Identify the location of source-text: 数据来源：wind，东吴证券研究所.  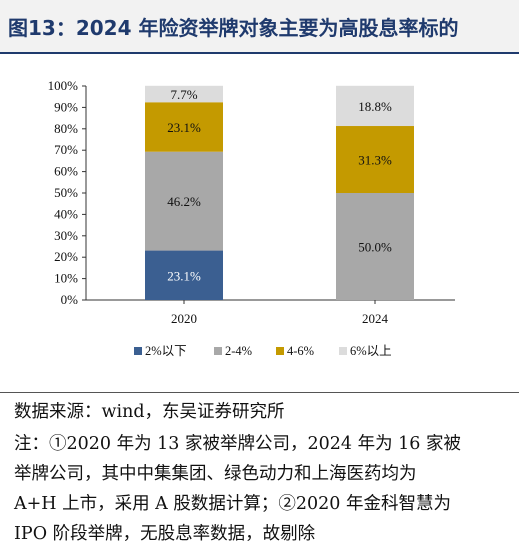
(149, 412).